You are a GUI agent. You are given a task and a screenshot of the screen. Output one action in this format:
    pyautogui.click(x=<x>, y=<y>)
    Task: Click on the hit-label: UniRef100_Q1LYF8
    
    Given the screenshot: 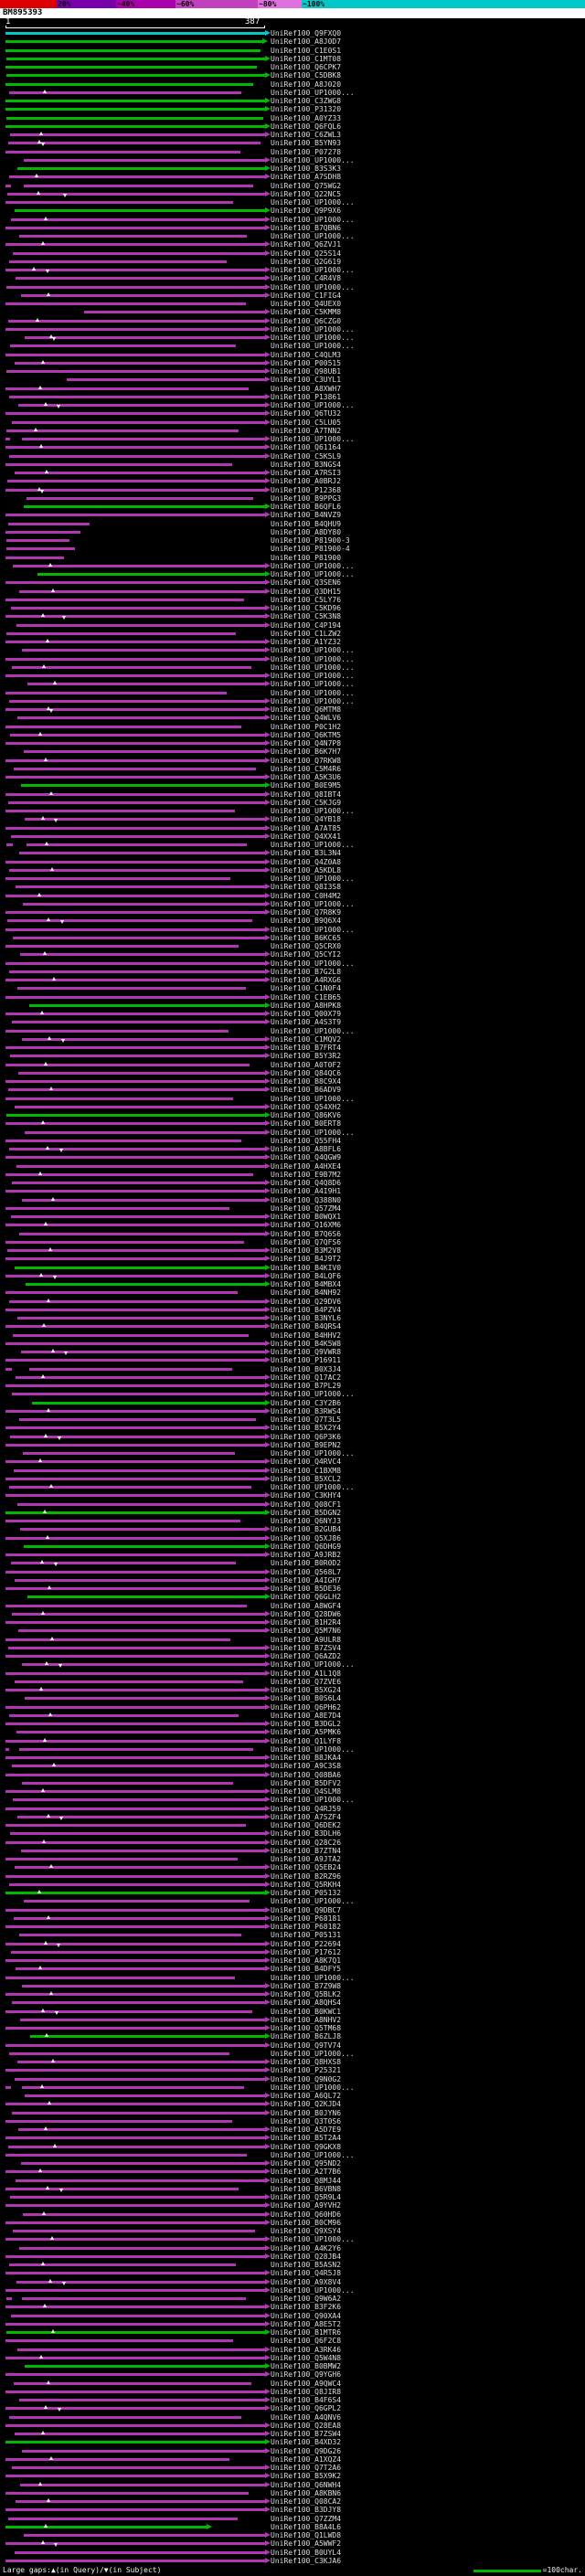 What is the action you would take?
    pyautogui.click(x=307, y=1740)
    